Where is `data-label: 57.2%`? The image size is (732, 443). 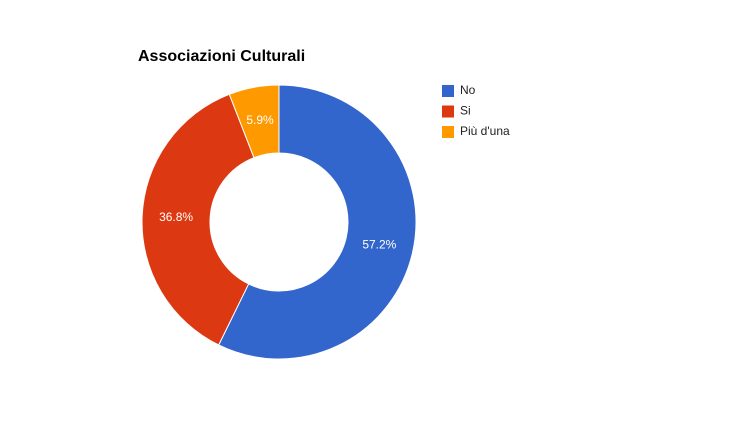 data-label: 57.2% is located at coordinates (379, 244).